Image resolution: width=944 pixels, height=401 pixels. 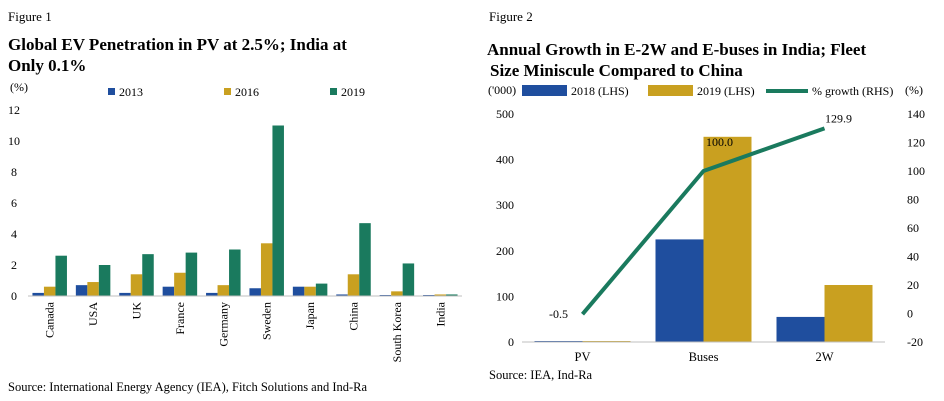 I want to click on figure1-bar-Sweden-2019, so click(x=278, y=210).